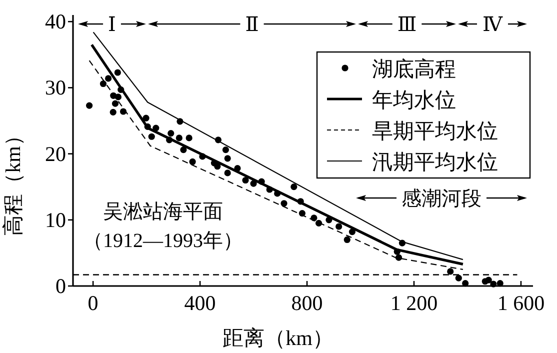 Image resolution: width=557 pixels, height=353 pixels. I want to click on annotation: Ⅱ, so click(252, 25).